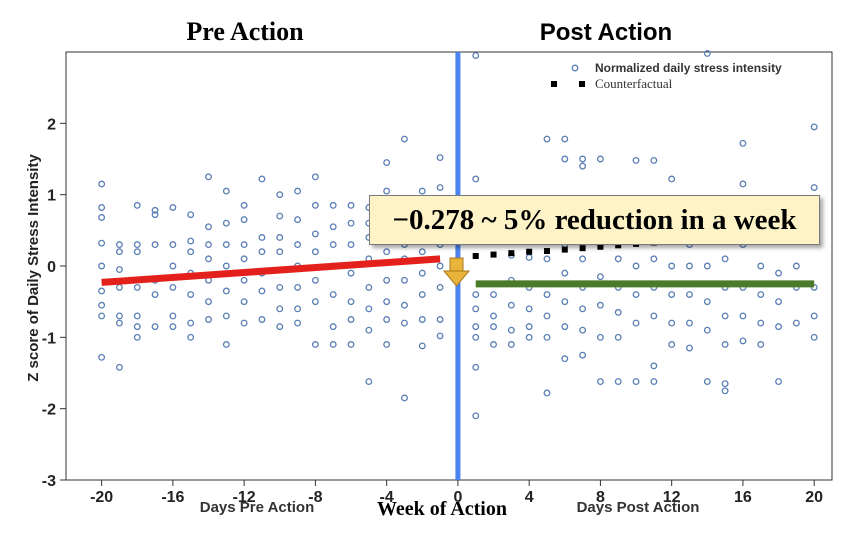 This screenshot has height=546, width=851. Describe the element at coordinates (688, 68) in the screenshot. I see `legend-label-stress: Normalized daily stress intensity` at that location.